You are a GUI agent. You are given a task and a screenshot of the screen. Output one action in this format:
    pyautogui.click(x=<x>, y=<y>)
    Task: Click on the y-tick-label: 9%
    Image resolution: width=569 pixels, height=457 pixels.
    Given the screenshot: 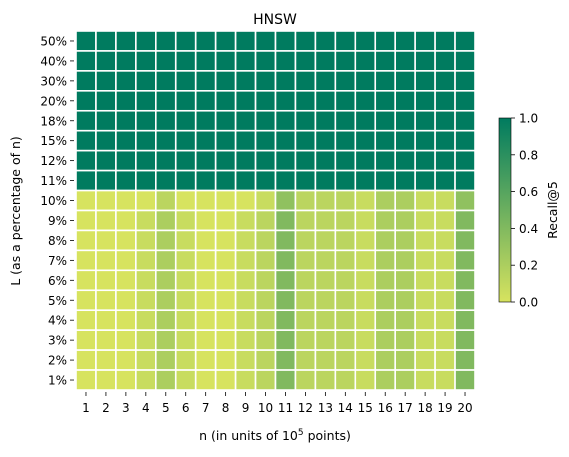 What is the action you would take?
    pyautogui.click(x=57, y=221)
    